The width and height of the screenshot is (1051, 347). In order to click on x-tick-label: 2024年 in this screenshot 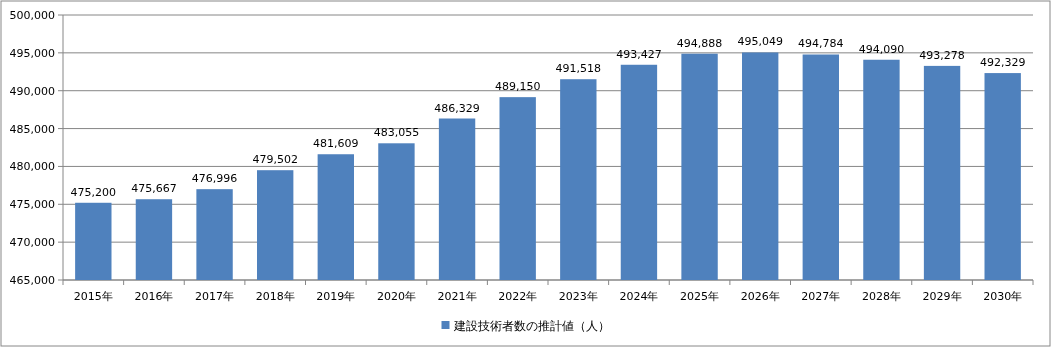, I will do `click(639, 296)`.